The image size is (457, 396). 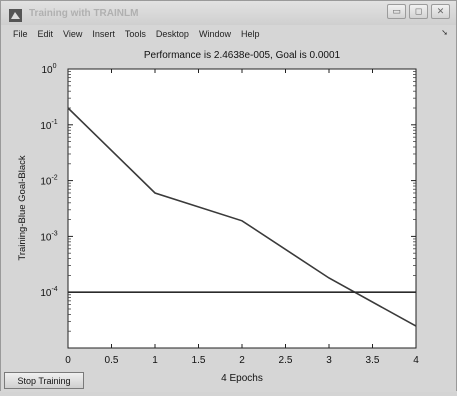 What do you see at coordinates (73, 34) in the screenshot?
I see `menu-view: View` at bounding box center [73, 34].